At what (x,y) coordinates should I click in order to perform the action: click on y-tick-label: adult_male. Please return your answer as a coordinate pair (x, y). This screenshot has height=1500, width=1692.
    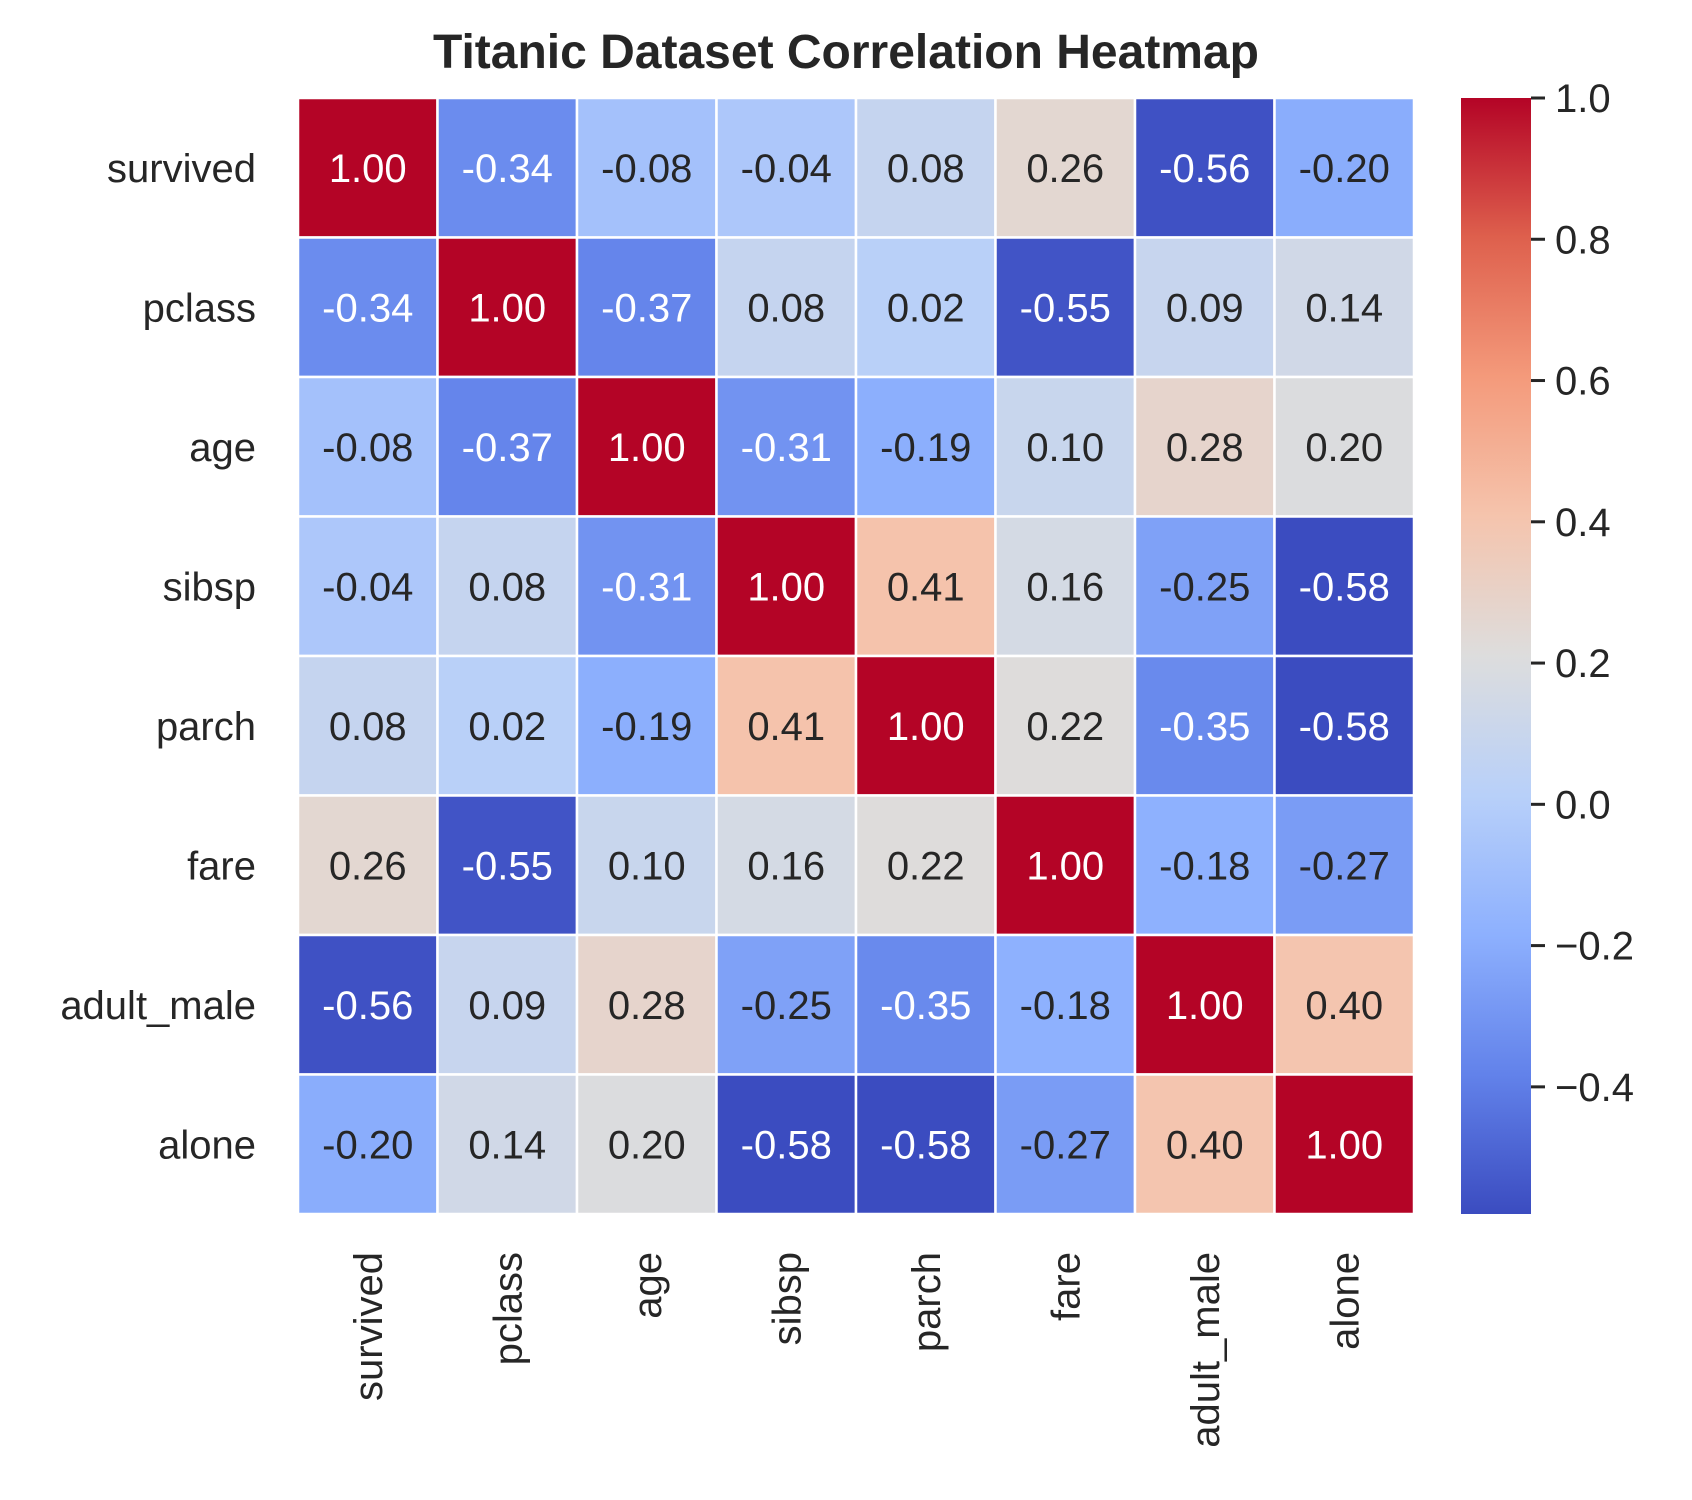
    Looking at the image, I should click on (158, 1006).